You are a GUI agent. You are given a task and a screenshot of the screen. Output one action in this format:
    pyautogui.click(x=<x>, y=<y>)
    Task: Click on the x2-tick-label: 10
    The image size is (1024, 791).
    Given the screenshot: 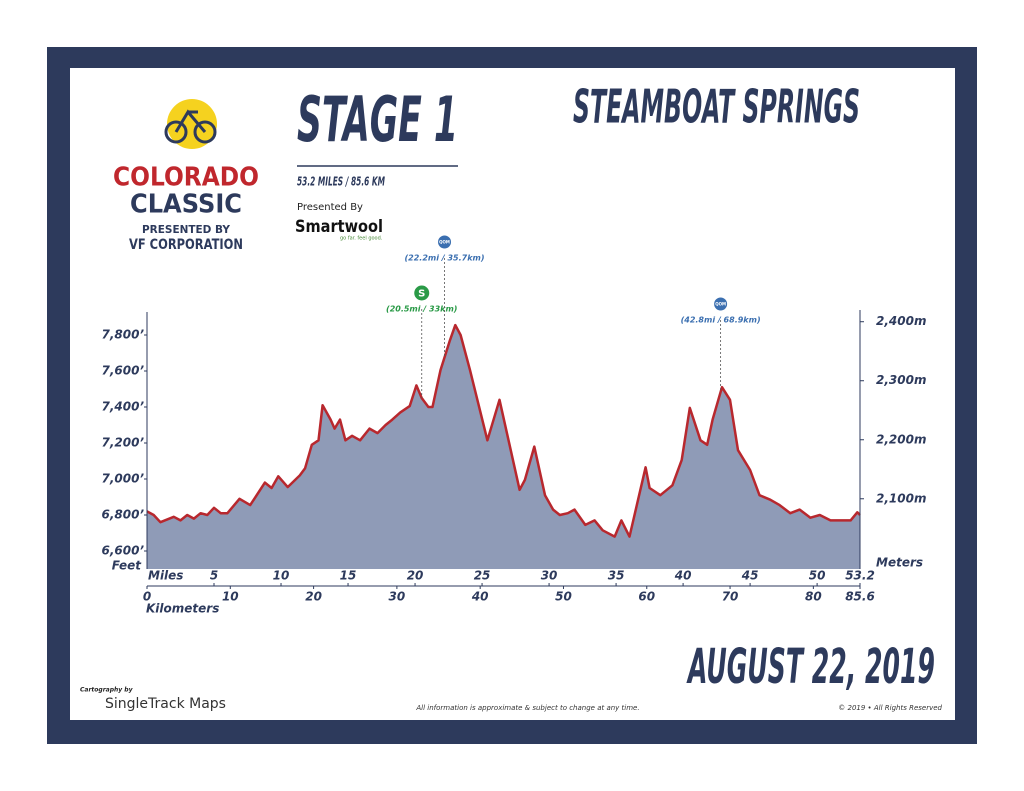 What is the action you would take?
    pyautogui.click(x=230, y=597)
    